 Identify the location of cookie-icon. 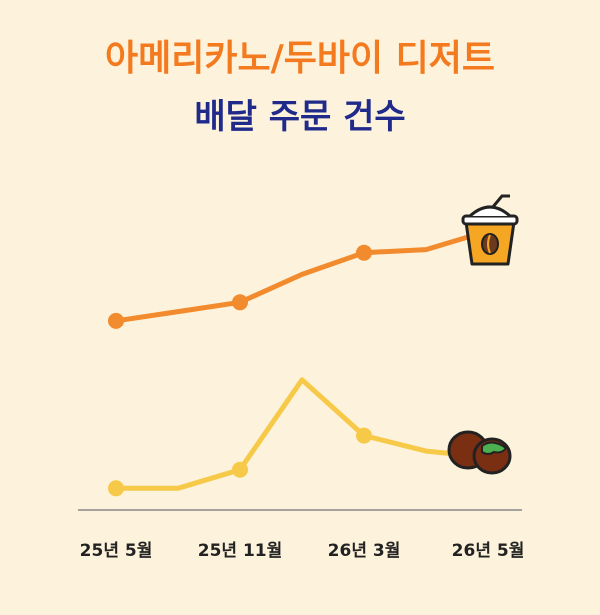
(479, 452).